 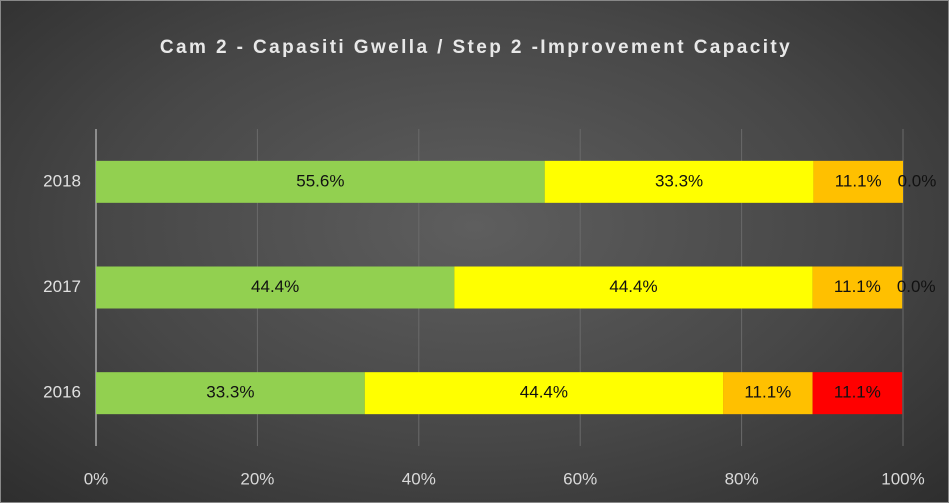 What do you see at coordinates (902, 478) in the screenshot?
I see `x-tick-label: 100%` at bounding box center [902, 478].